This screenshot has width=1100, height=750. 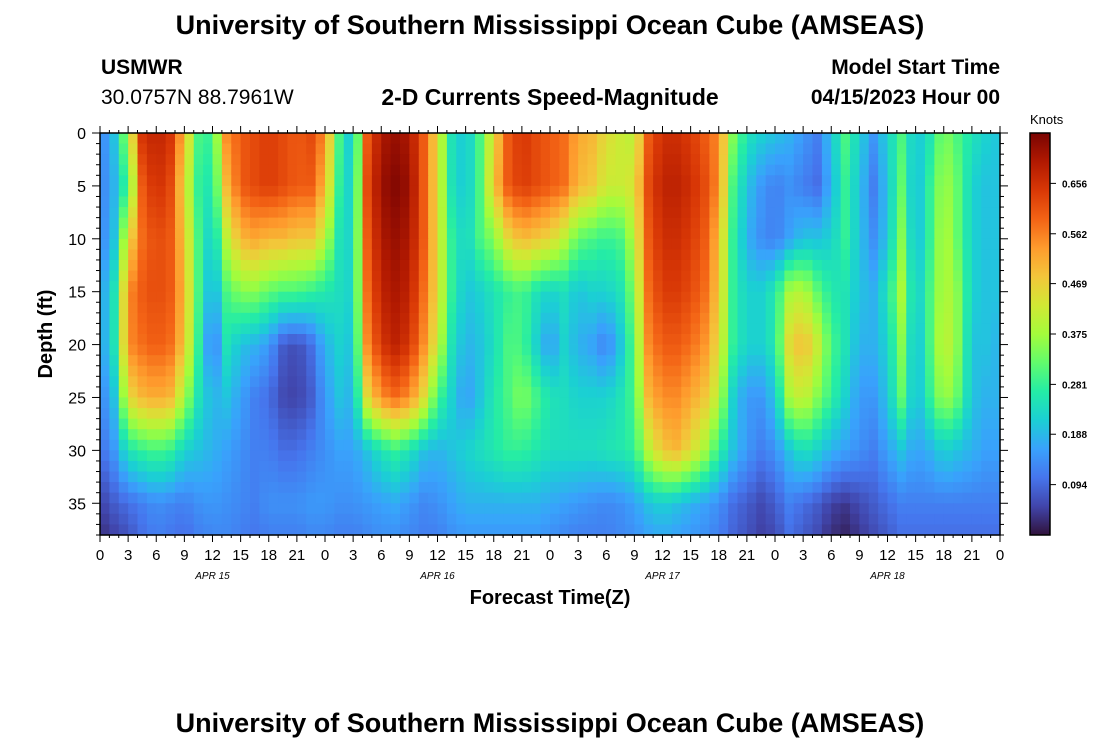 I want to click on station-name: USMWR, so click(x=142, y=67).